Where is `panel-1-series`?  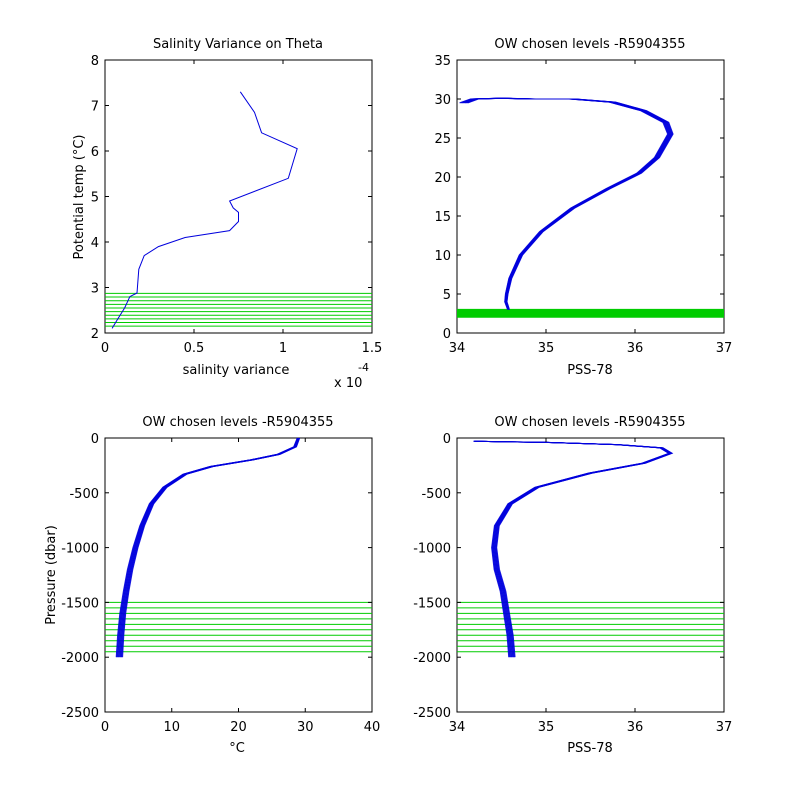 panel-1-series is located at coordinates (204, 210).